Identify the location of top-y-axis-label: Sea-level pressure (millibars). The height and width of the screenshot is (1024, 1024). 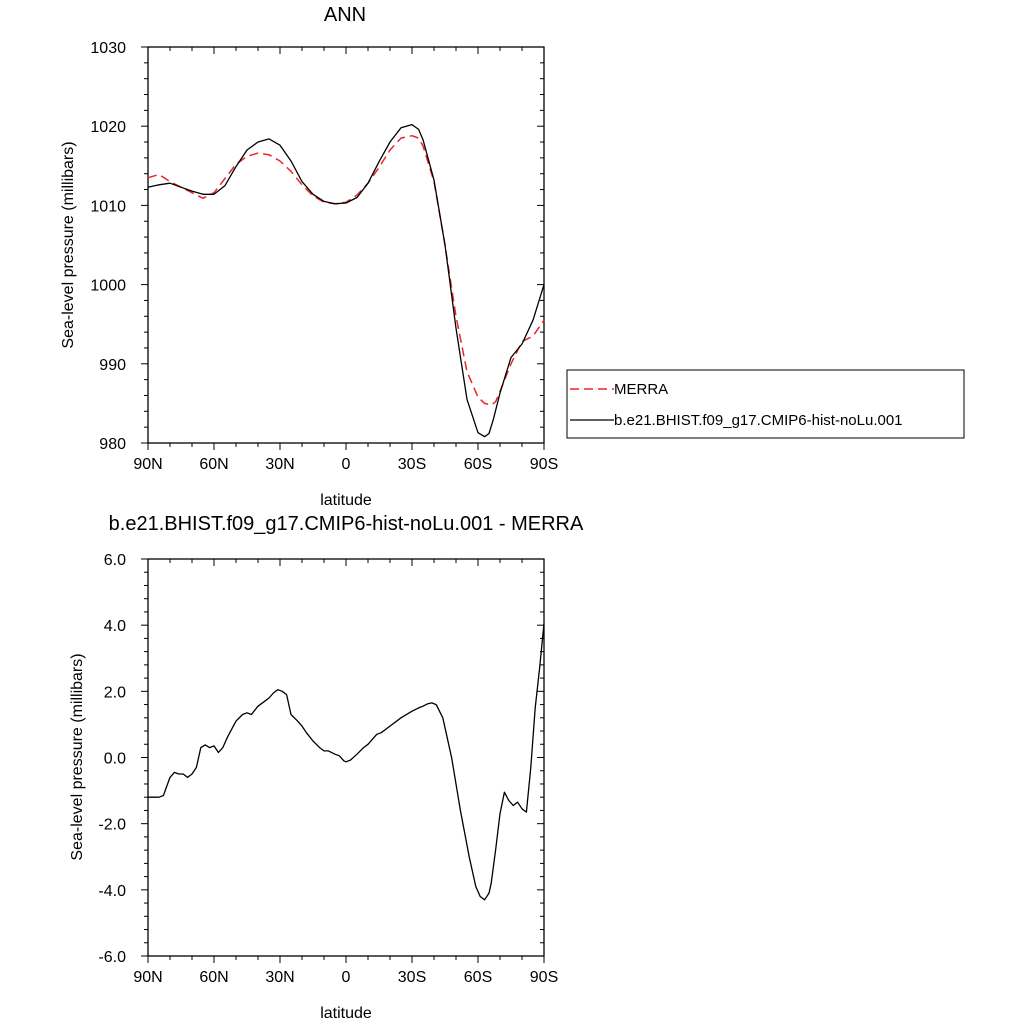
(68, 244).